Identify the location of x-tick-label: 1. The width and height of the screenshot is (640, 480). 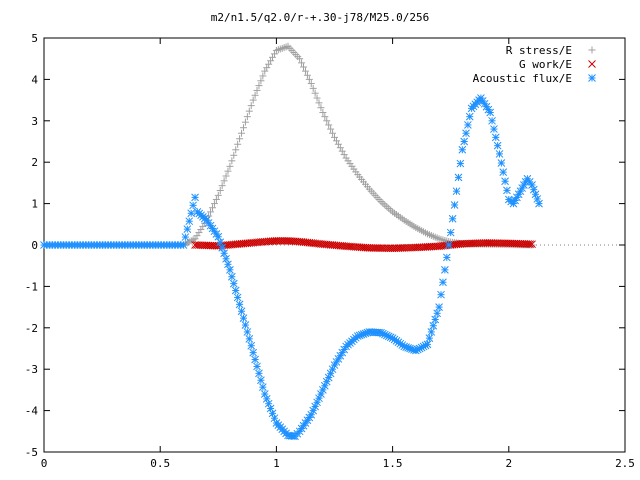
(276, 463).